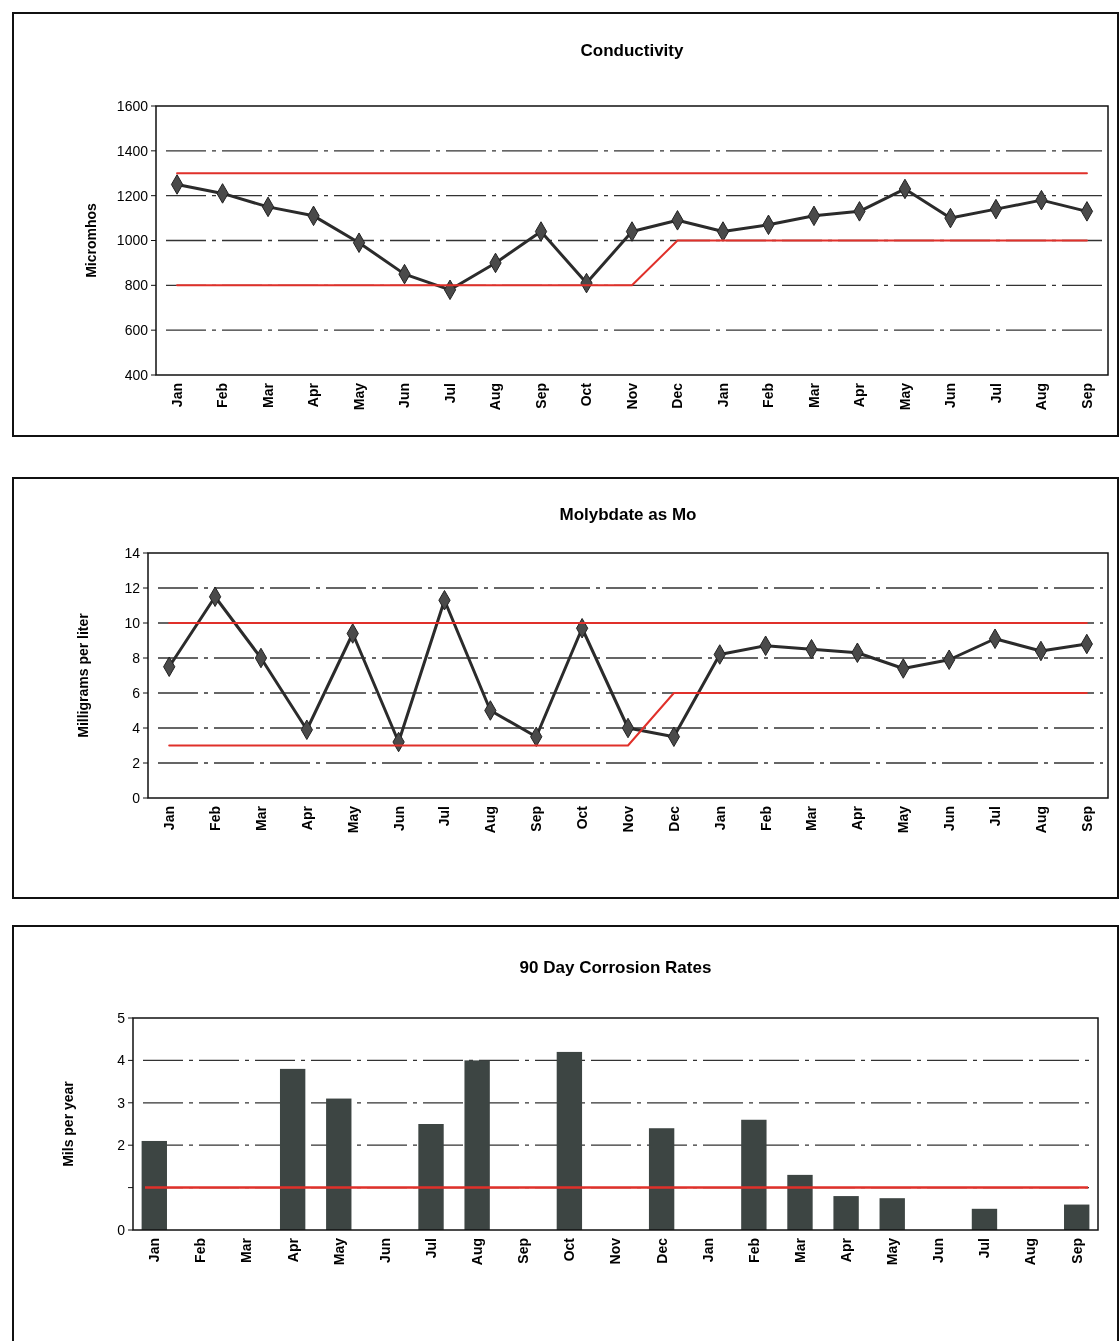  I want to click on y-tick-label: 12, so click(132, 587).